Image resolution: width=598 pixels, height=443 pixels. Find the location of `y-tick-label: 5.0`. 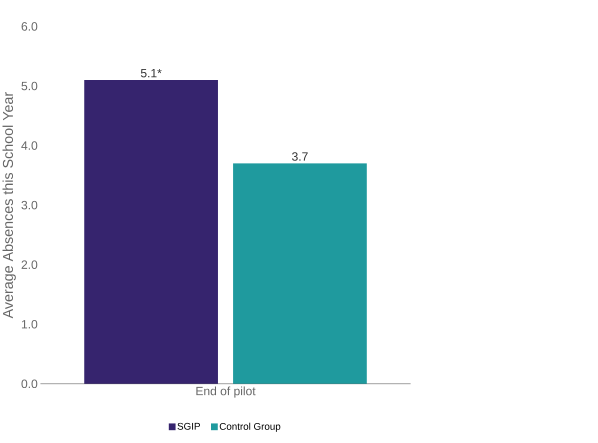

y-tick-label: 5.0 is located at coordinates (30, 86).